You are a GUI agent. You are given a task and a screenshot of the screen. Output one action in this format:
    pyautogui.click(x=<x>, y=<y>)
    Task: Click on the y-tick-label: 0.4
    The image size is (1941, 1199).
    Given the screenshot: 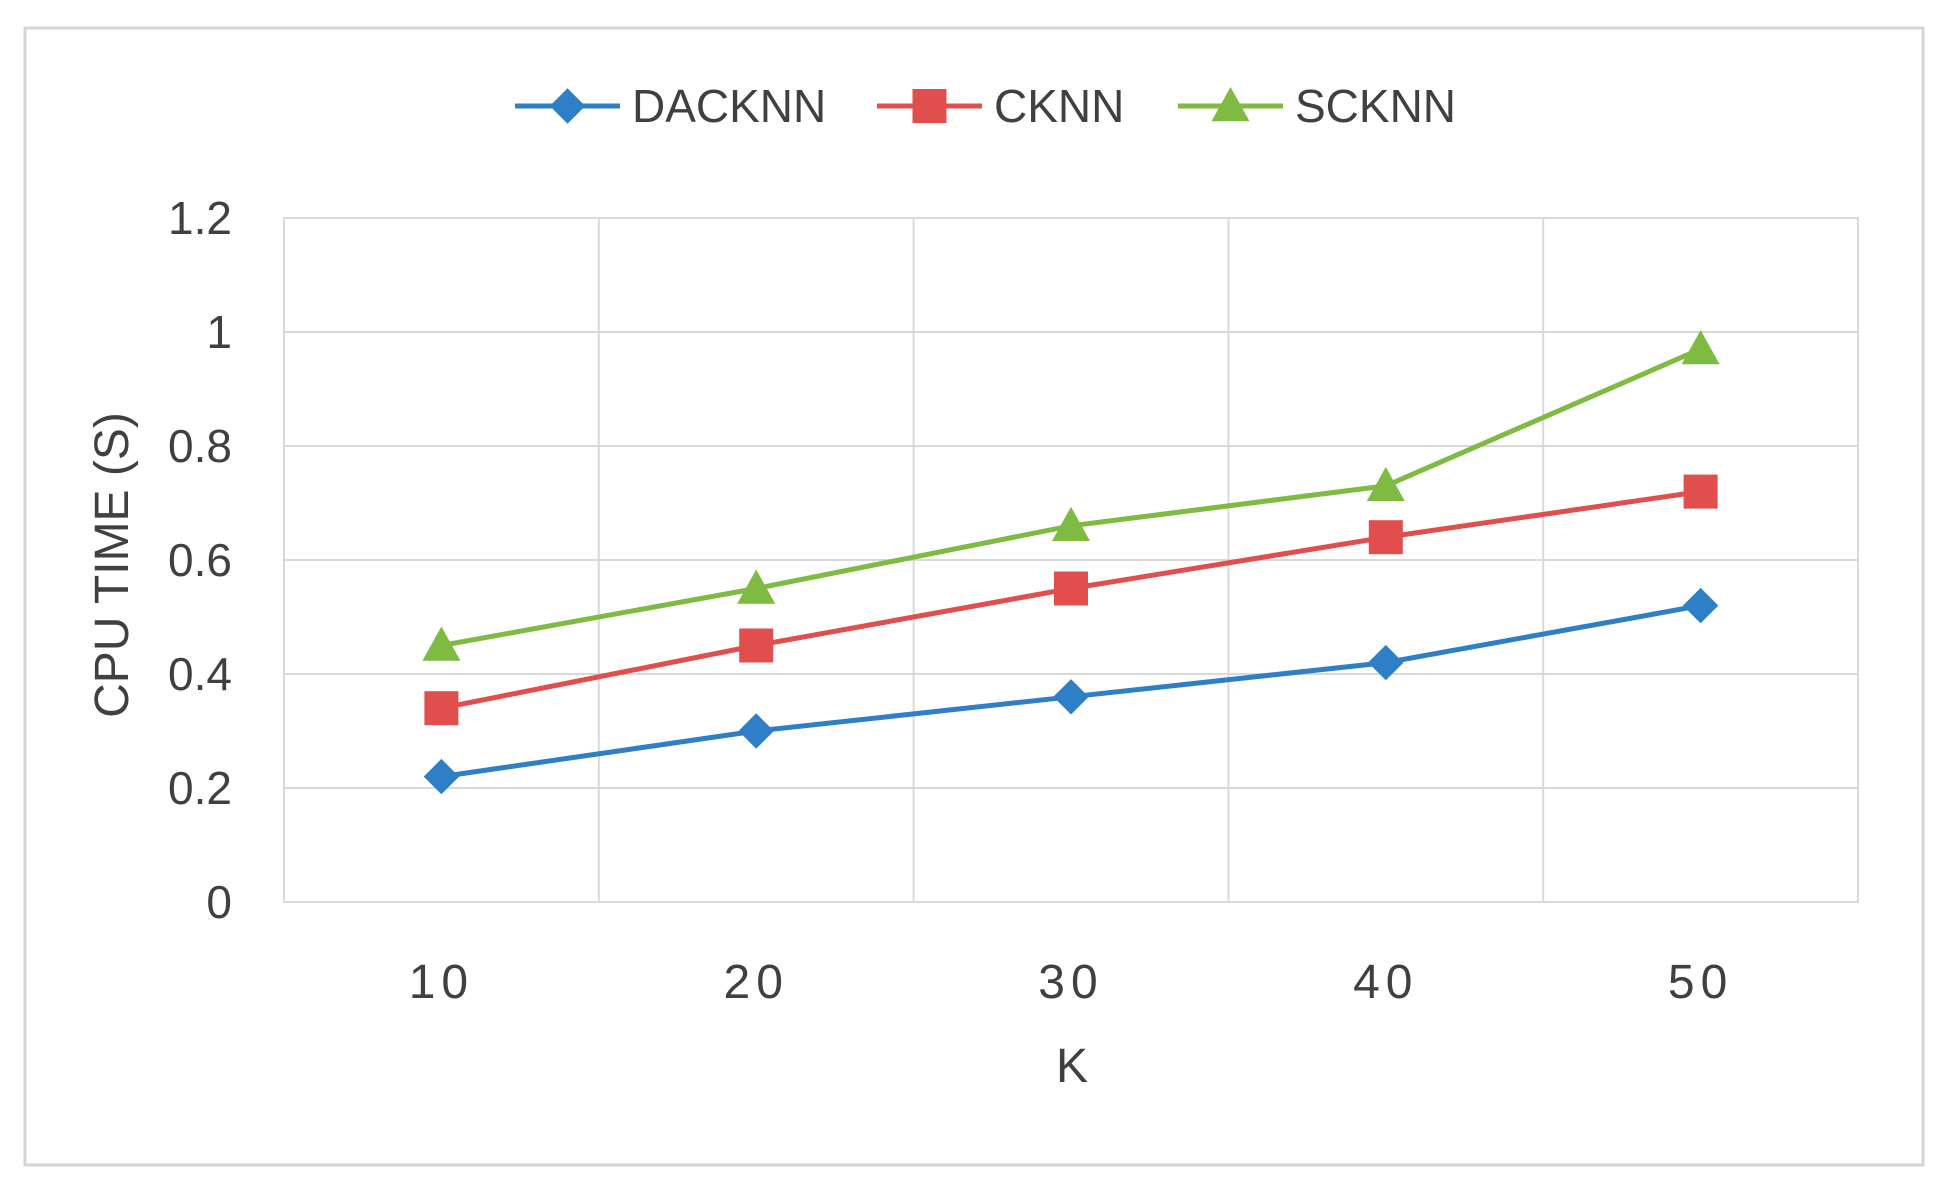 What is the action you would take?
    pyautogui.click(x=200, y=674)
    